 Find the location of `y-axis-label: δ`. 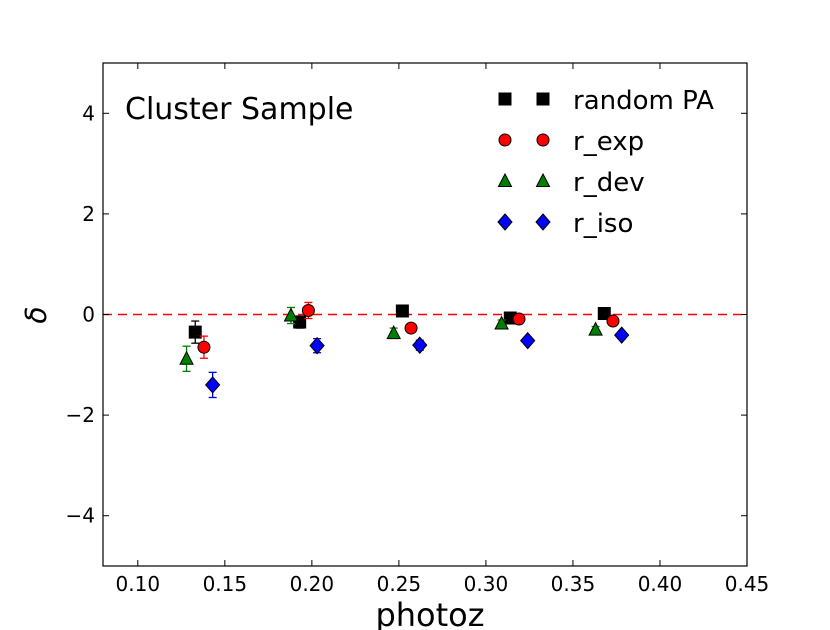

y-axis-label: δ is located at coordinates (36, 314).